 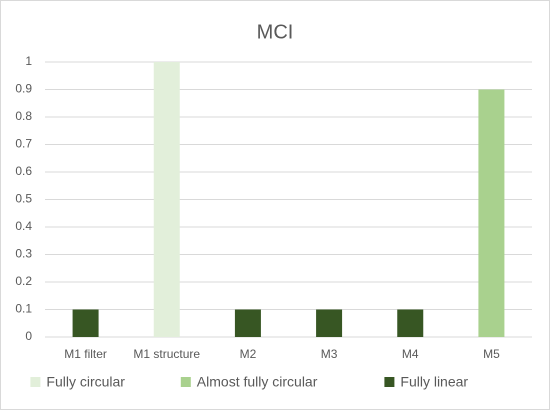 What do you see at coordinates (23, 254) in the screenshot?
I see `y-tick-label: 0.3` at bounding box center [23, 254].